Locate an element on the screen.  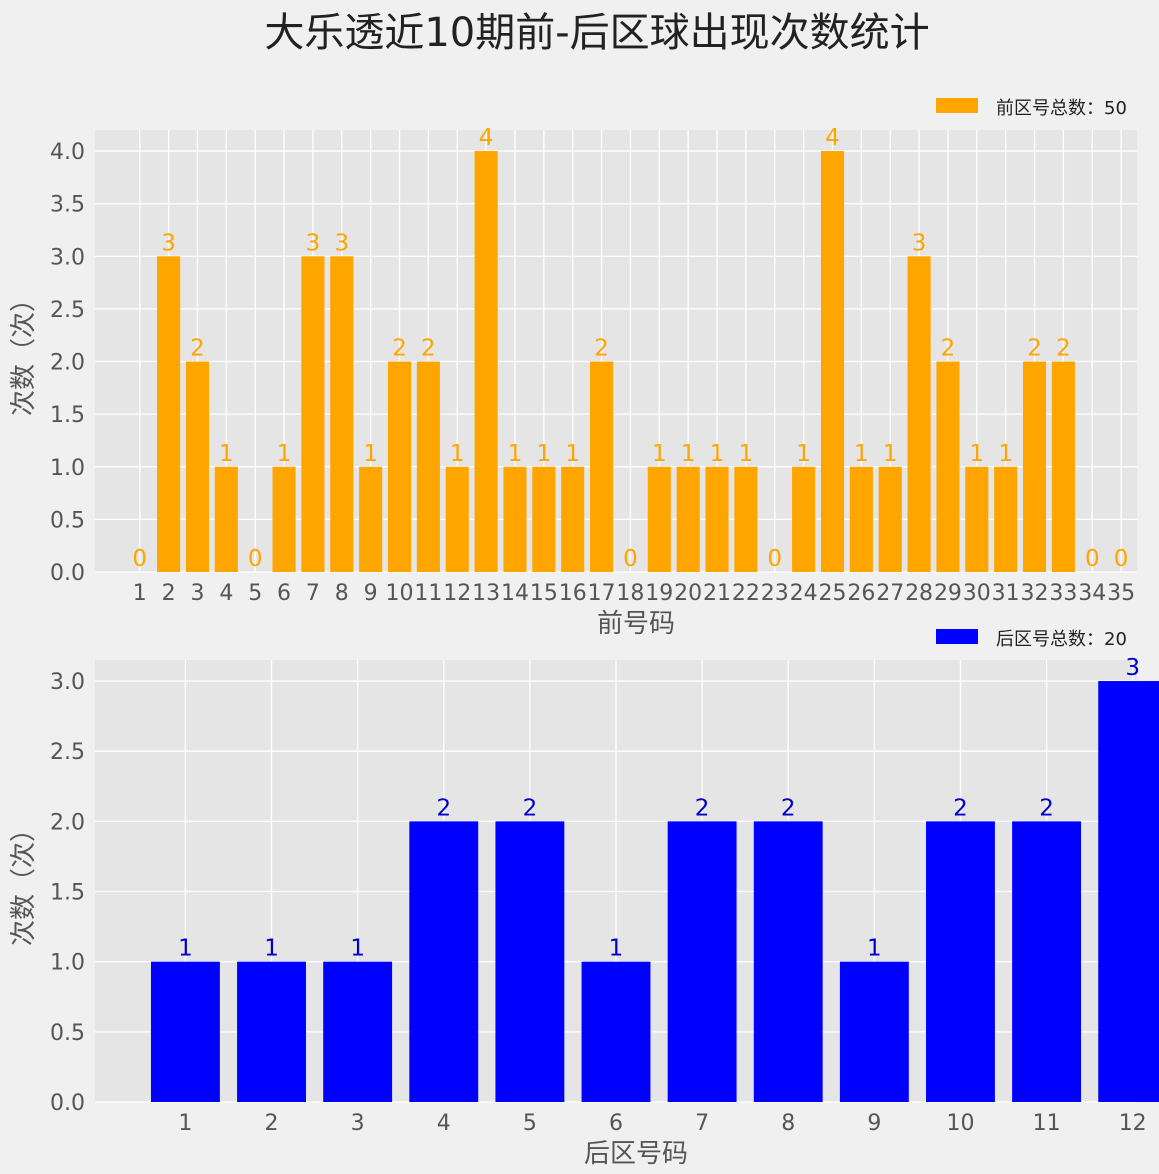
x-tick-label: 19 is located at coordinates (659, 593).